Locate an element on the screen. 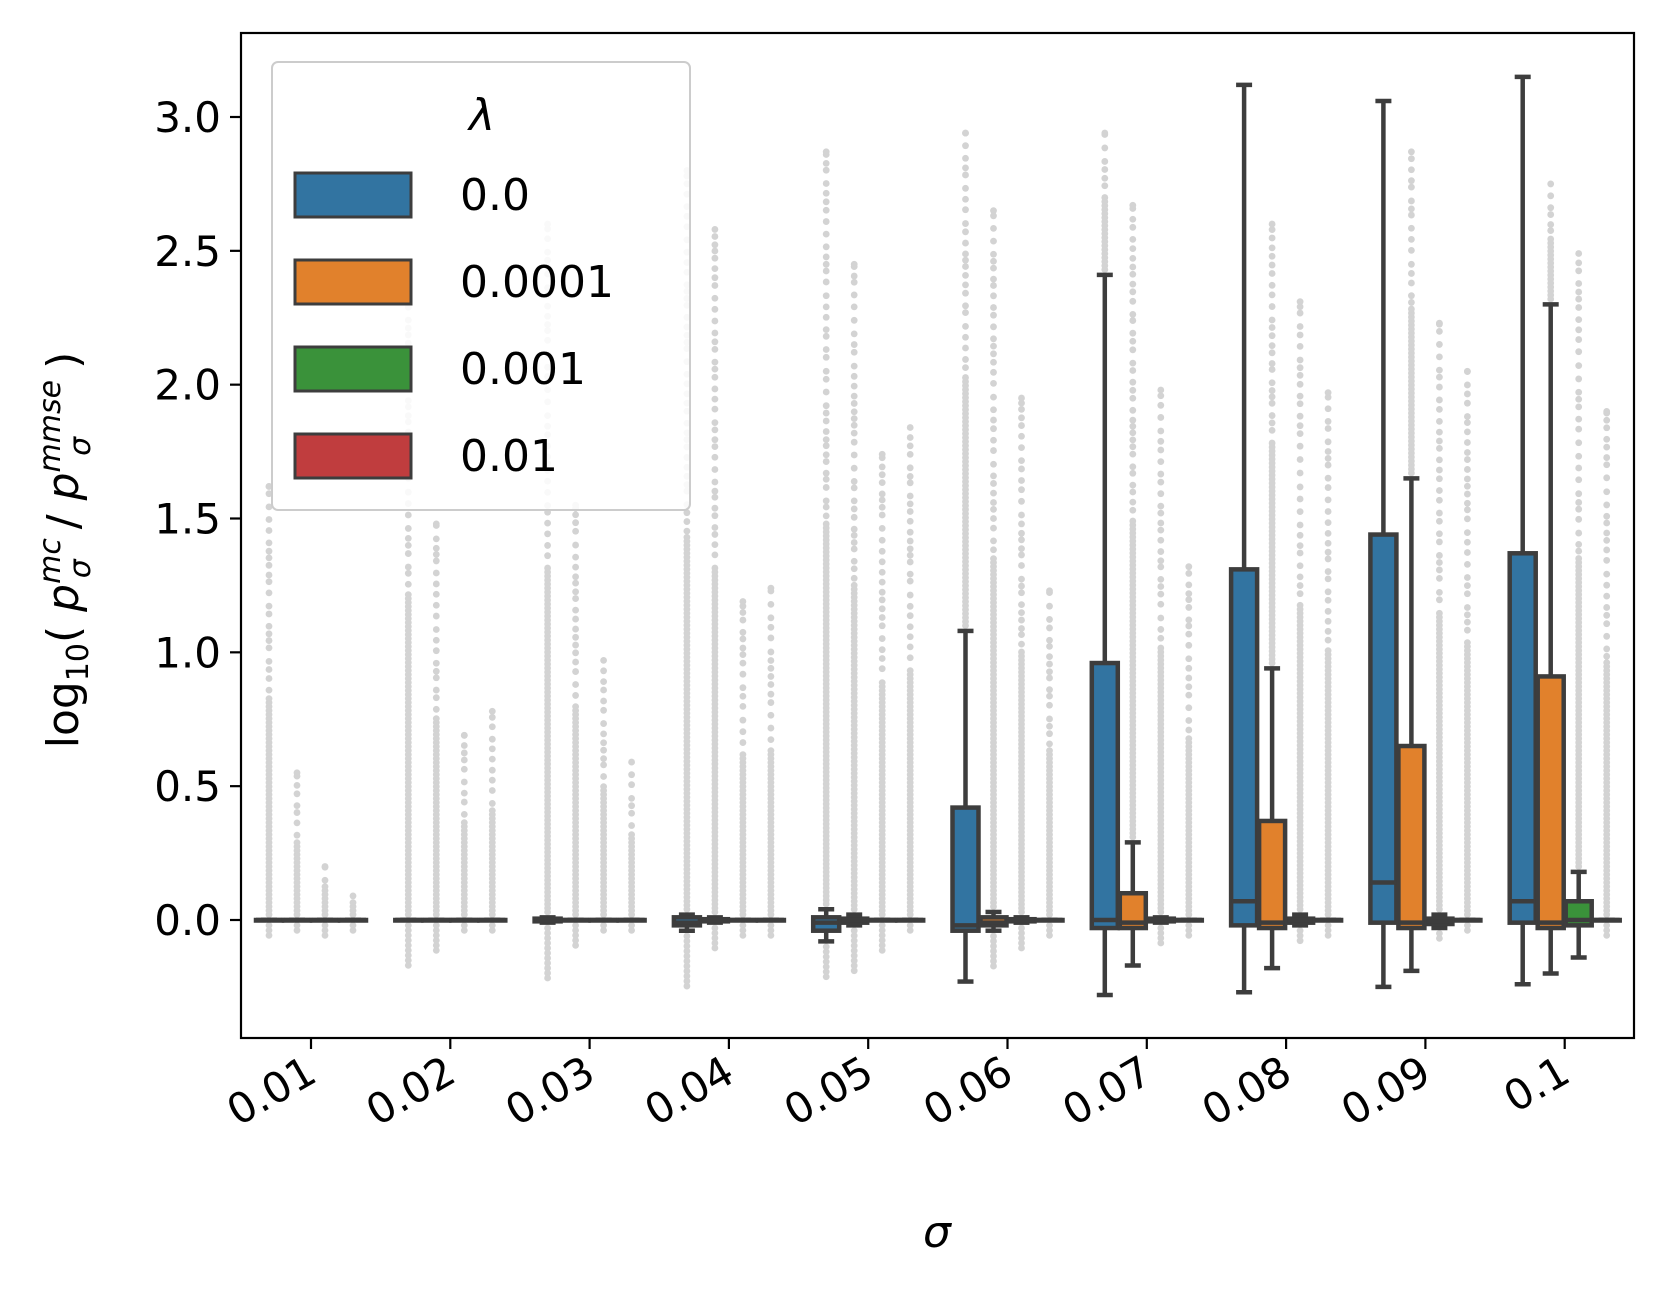 Image resolution: width=1661 pixels, height=1295 pixels. box-0.0-0.08 is located at coordinates (1244, 538).